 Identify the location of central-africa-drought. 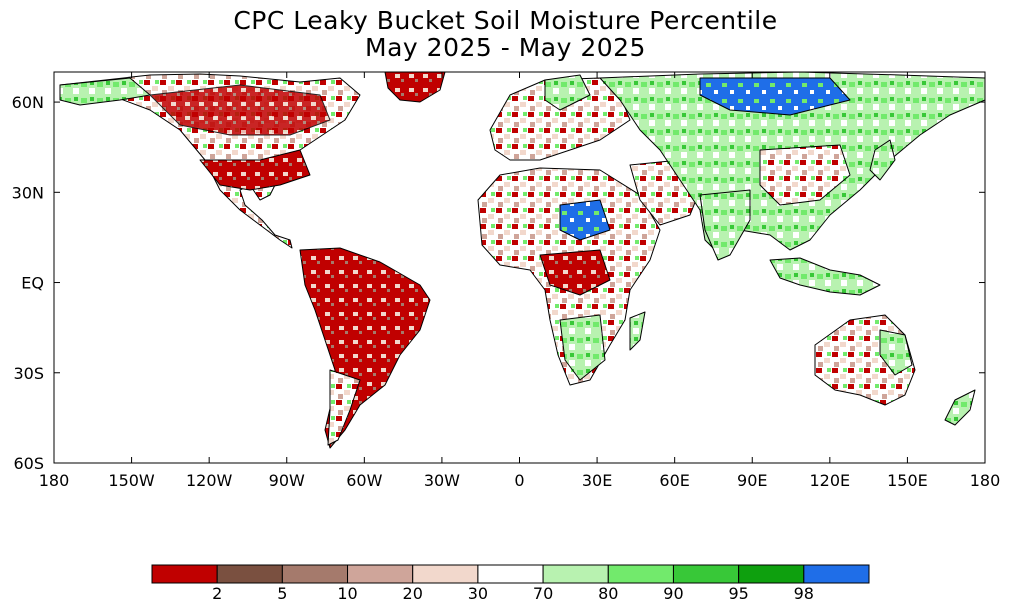
(575, 272).